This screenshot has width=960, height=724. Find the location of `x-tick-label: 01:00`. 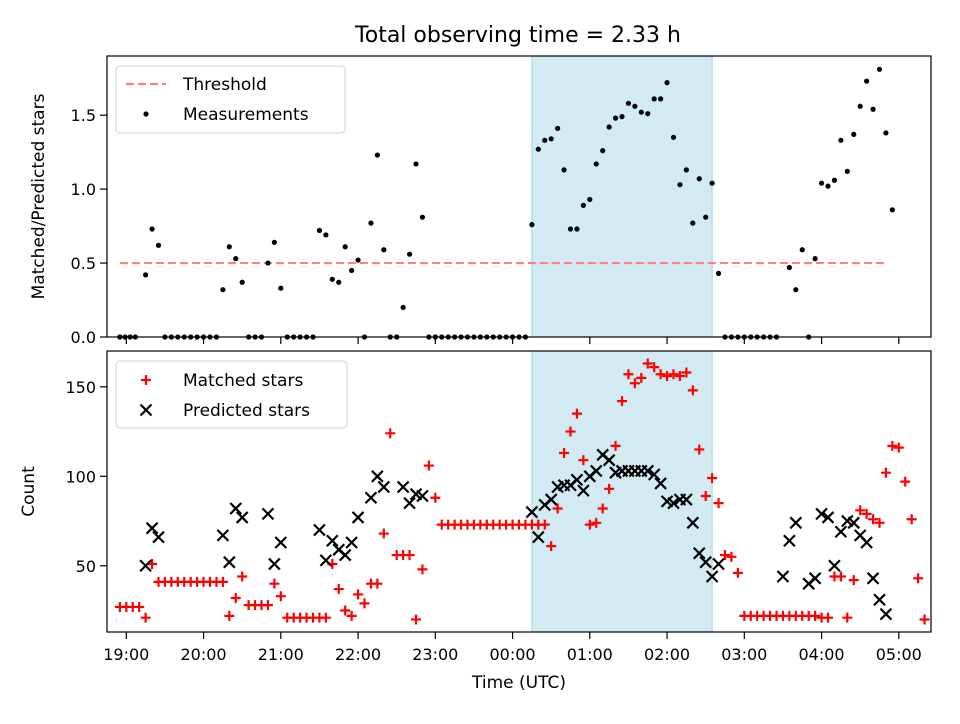

x-tick-label: 01:00 is located at coordinates (590, 654).